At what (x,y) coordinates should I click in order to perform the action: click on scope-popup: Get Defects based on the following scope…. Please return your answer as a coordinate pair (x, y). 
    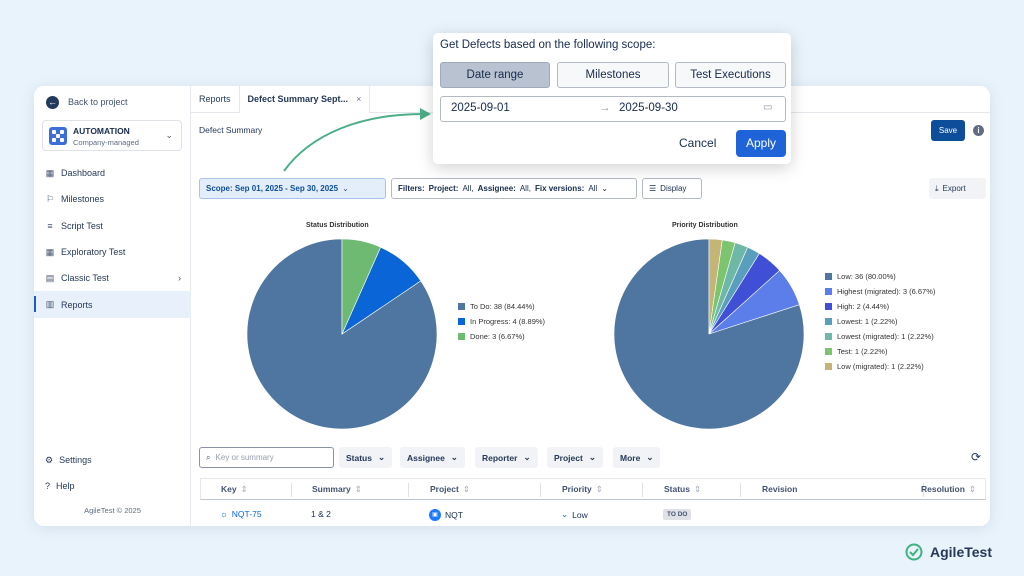
    Looking at the image, I should click on (612, 98).